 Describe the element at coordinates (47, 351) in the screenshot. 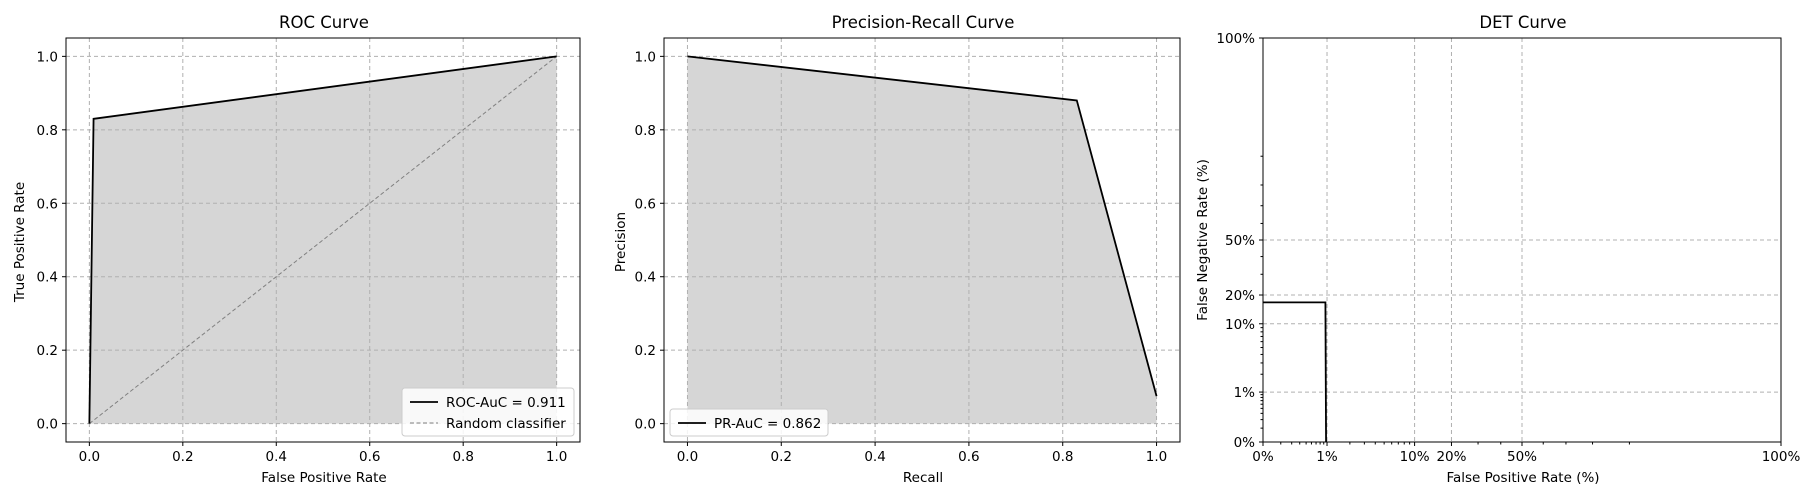

I see `roc-ytick-label-1: 0.2` at that location.